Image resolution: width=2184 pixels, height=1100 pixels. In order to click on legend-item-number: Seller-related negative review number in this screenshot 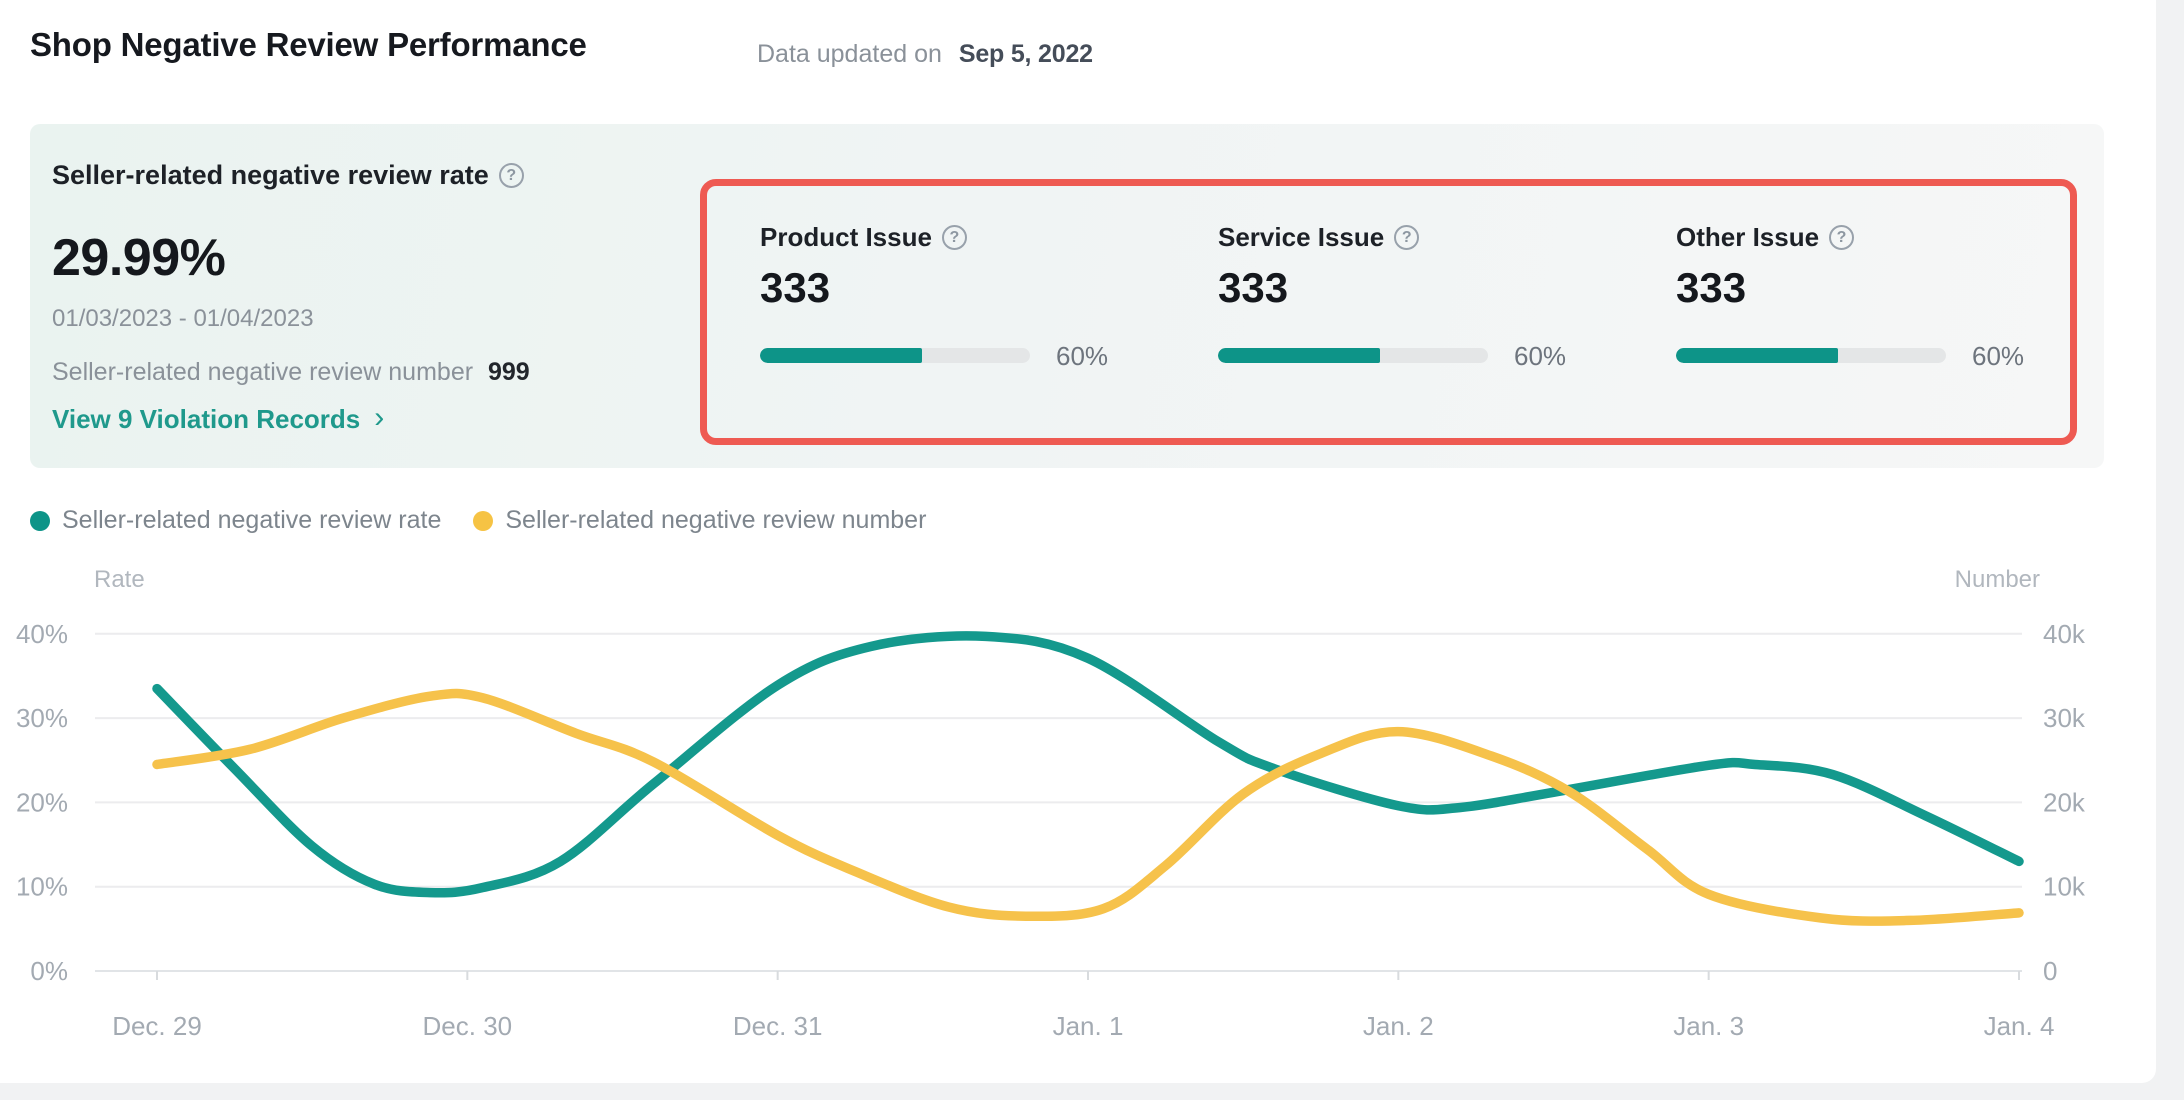, I will do `click(699, 520)`.